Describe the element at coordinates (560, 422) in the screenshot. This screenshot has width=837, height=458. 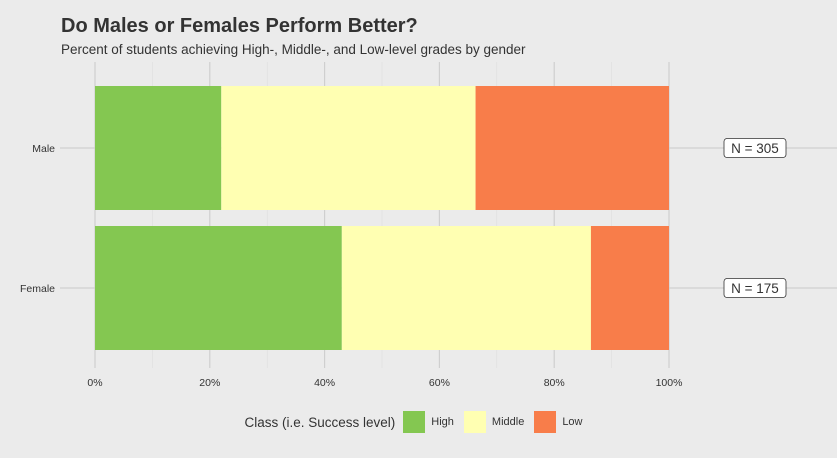
I see `legend-item-low: Low` at that location.